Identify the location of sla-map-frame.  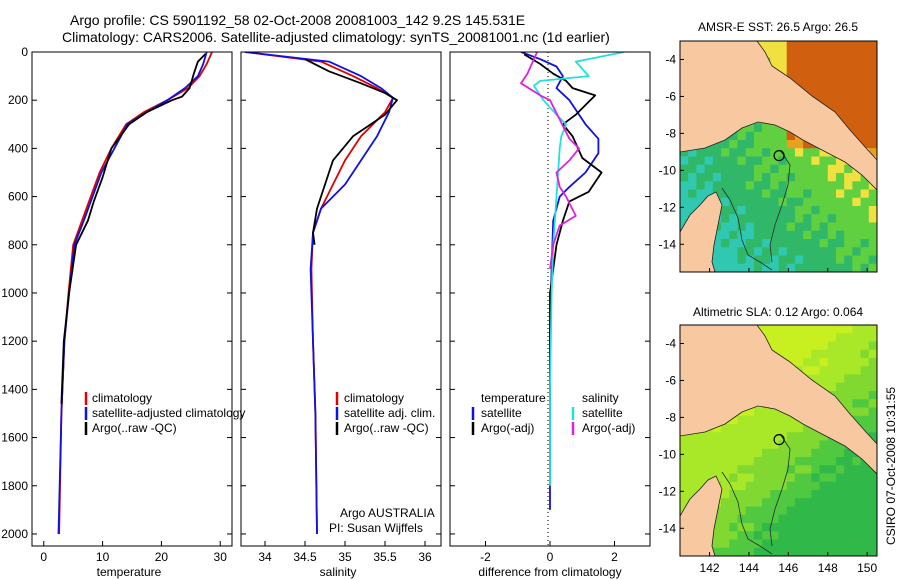
(778, 440).